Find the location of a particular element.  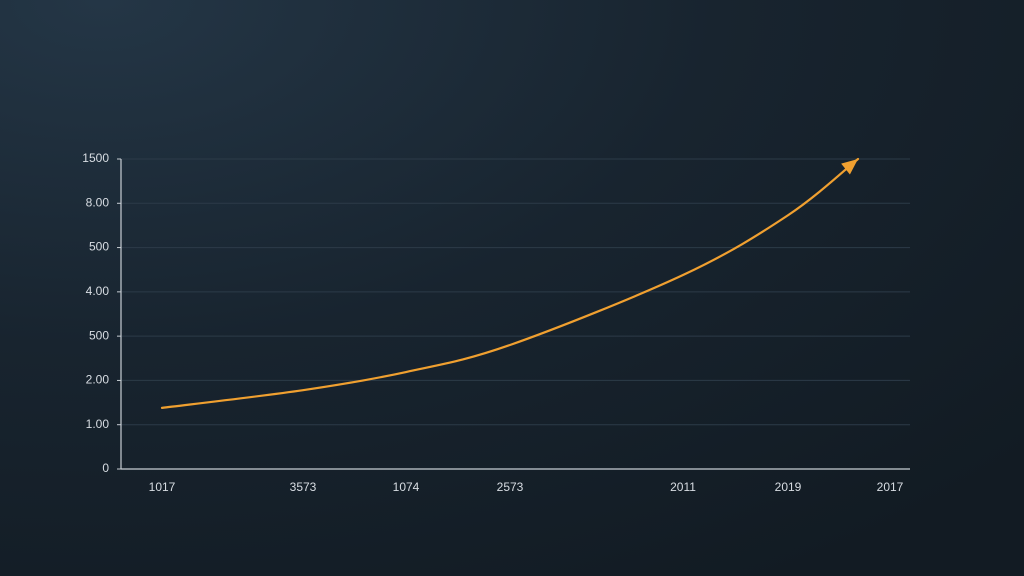

x-tick-label: 2011 is located at coordinates (683, 487).